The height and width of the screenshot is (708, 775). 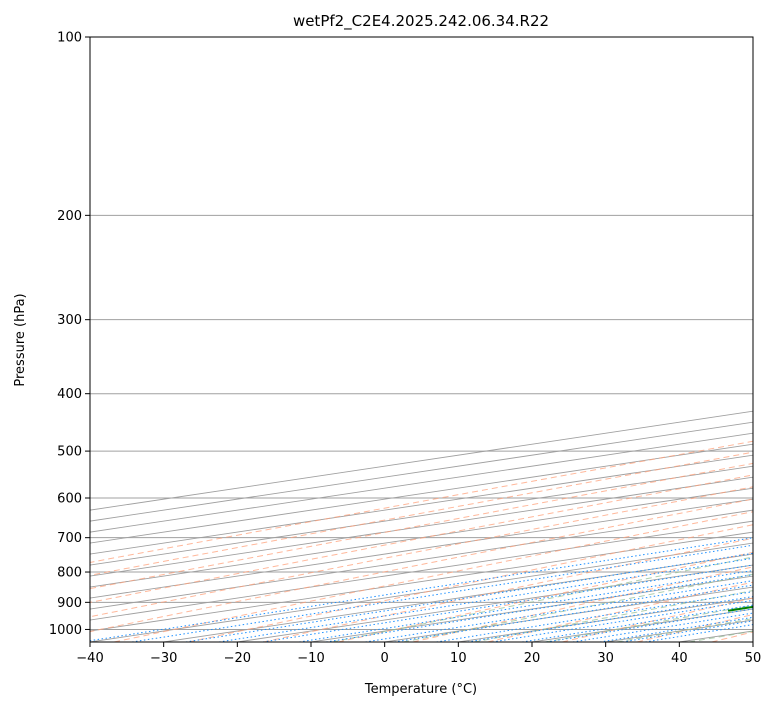 What do you see at coordinates (753, 658) in the screenshot?
I see `x-tick-label: 50` at bounding box center [753, 658].